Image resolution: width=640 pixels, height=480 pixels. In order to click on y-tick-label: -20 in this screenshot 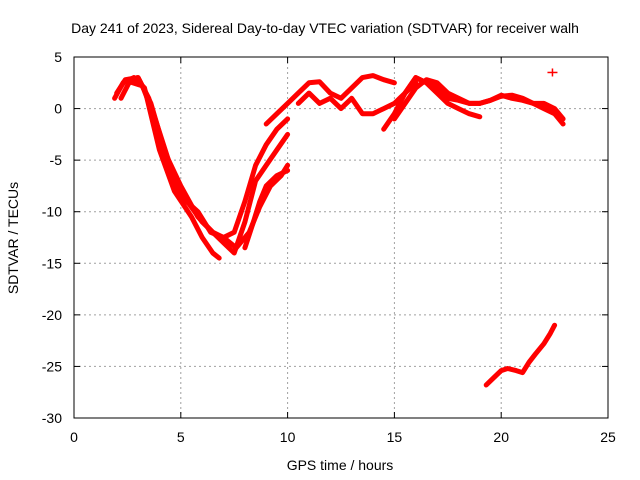, I will do `click(52, 315)`.